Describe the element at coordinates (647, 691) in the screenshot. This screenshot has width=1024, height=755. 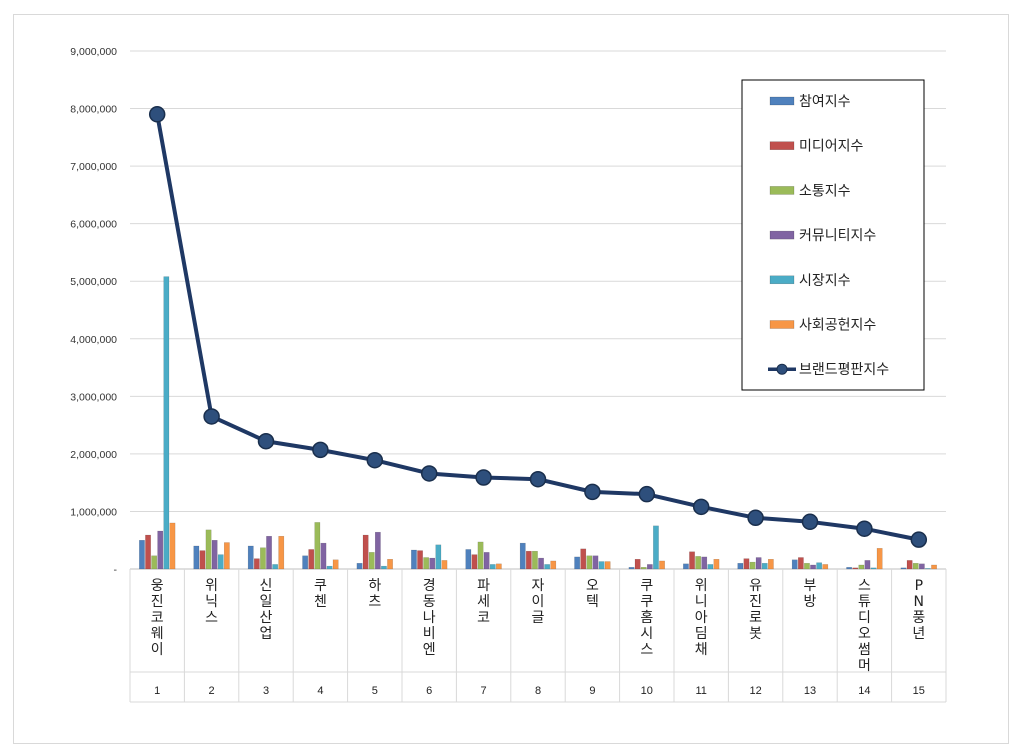
I see `rank-label: 10` at that location.